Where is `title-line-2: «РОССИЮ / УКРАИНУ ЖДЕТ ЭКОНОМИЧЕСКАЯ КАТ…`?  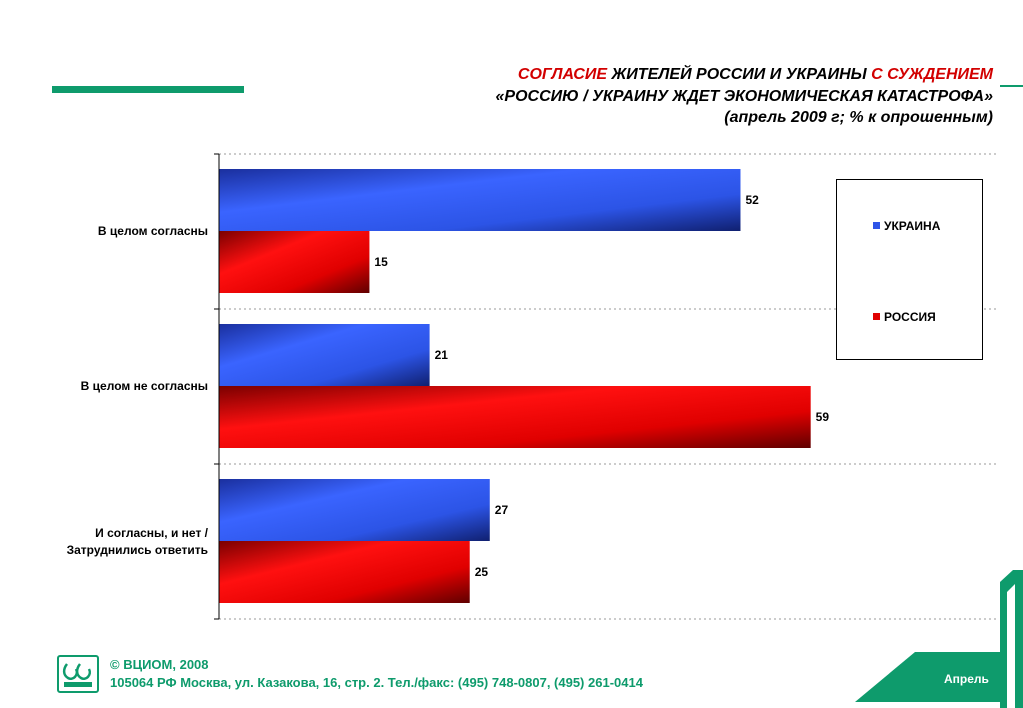 title-line-2: «РОССИЮ / УКРАИНУ ЖДЕТ ЭКОНОМИЧЕСКАЯ КАТ… is located at coordinates (744, 96).